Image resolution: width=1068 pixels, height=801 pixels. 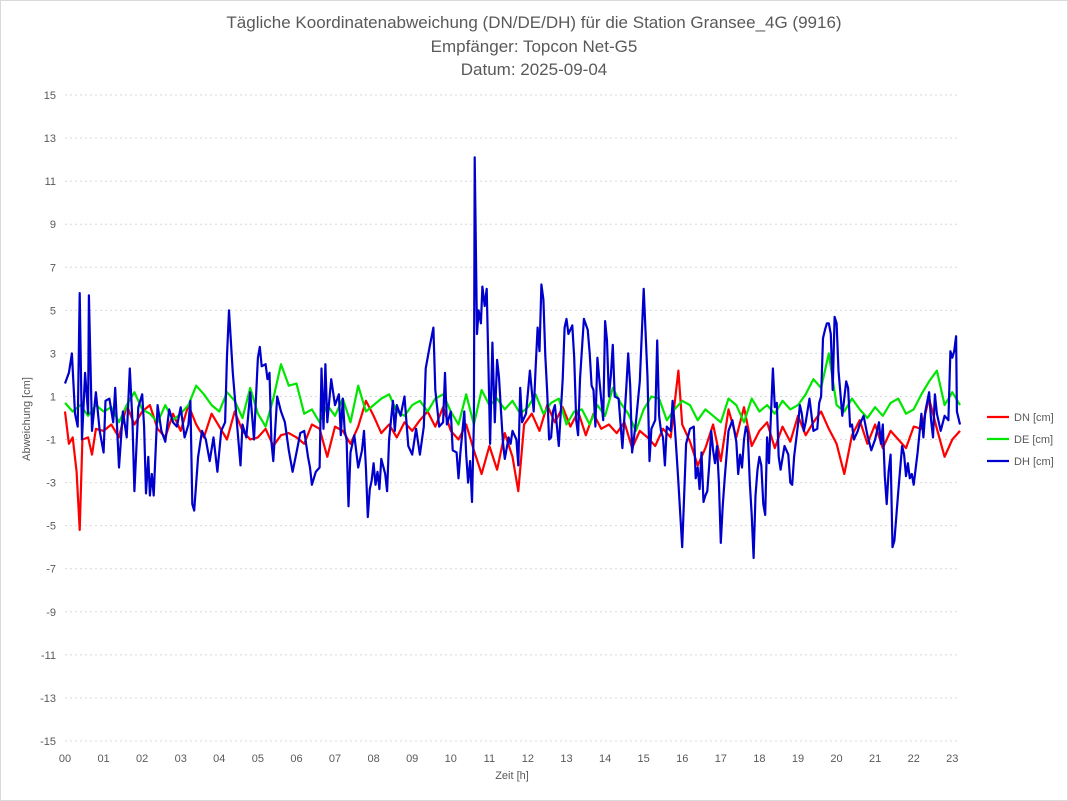 What do you see at coordinates (53, 268) in the screenshot?
I see `y-tick-label: 7` at bounding box center [53, 268].